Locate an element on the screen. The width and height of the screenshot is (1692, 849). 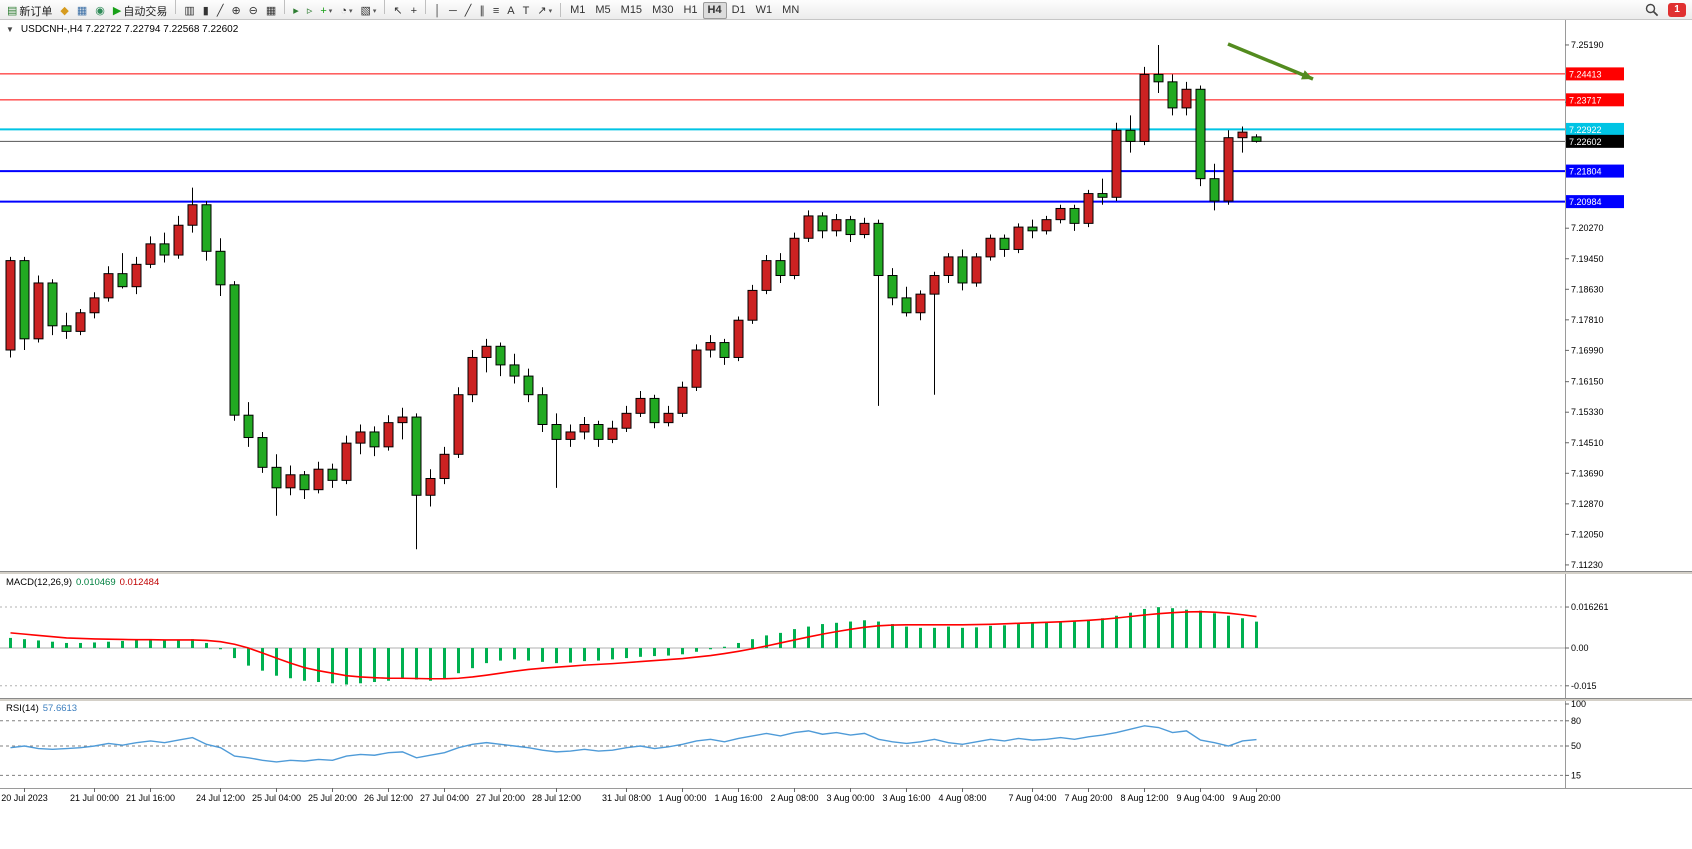
symbol-period-label: USDCNH-,H4 is located at coordinates (51, 29).